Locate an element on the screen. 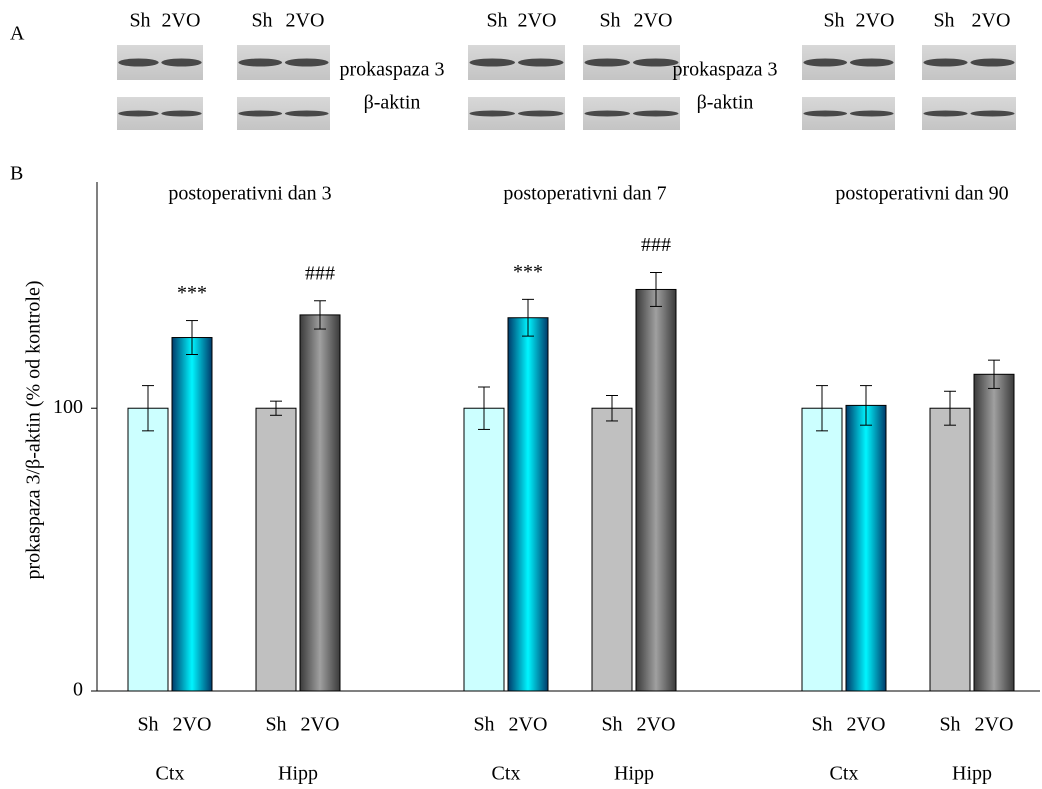  y-axis-label: prokaspaza 3/β-aktin (% od kontrole) is located at coordinates (34, 430).